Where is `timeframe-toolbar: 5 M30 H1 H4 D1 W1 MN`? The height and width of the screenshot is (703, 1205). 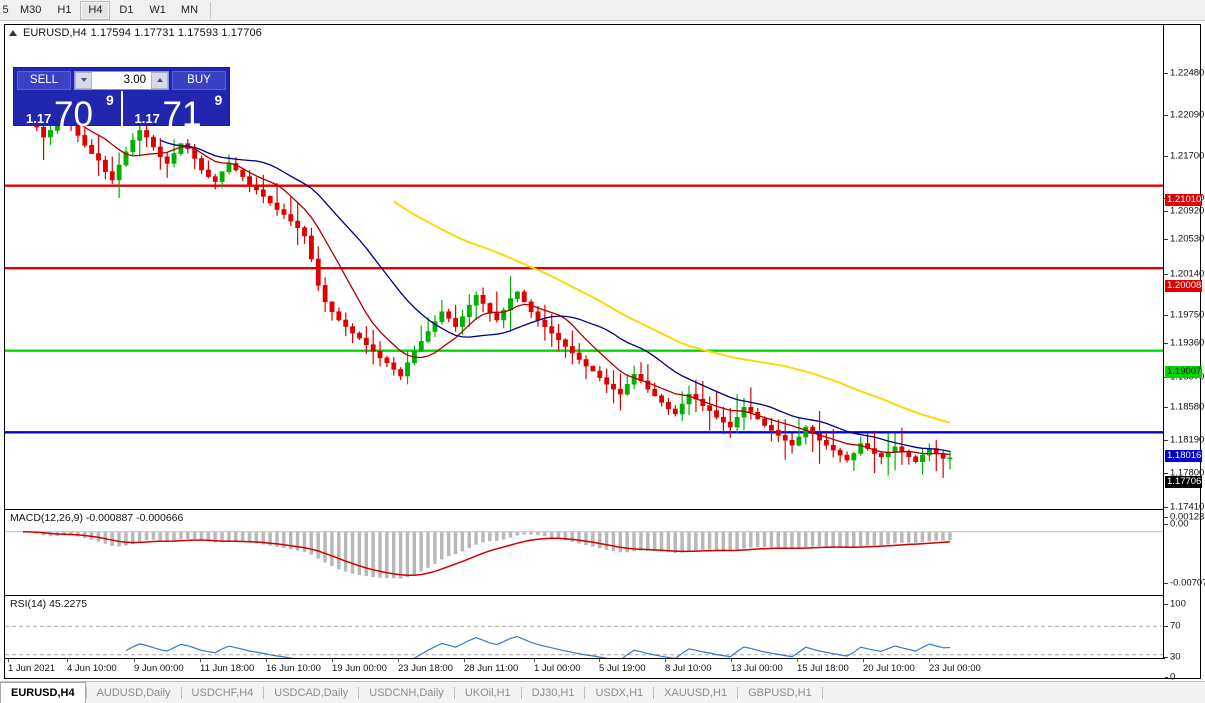
timeframe-toolbar: 5 M30 H1 H4 D1 W1 MN is located at coordinates (602, 10).